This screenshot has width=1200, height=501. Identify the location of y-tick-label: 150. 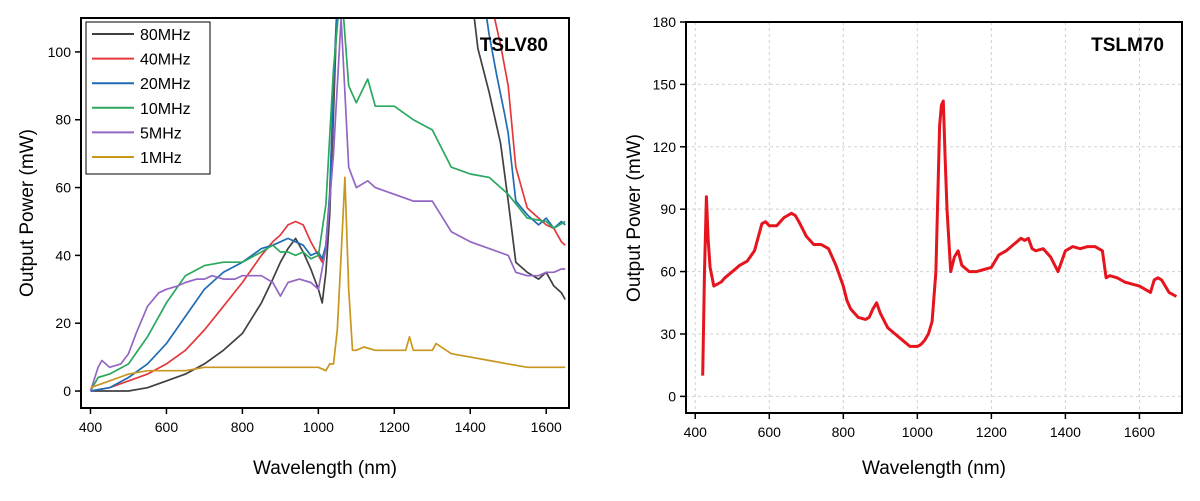
(665, 84).